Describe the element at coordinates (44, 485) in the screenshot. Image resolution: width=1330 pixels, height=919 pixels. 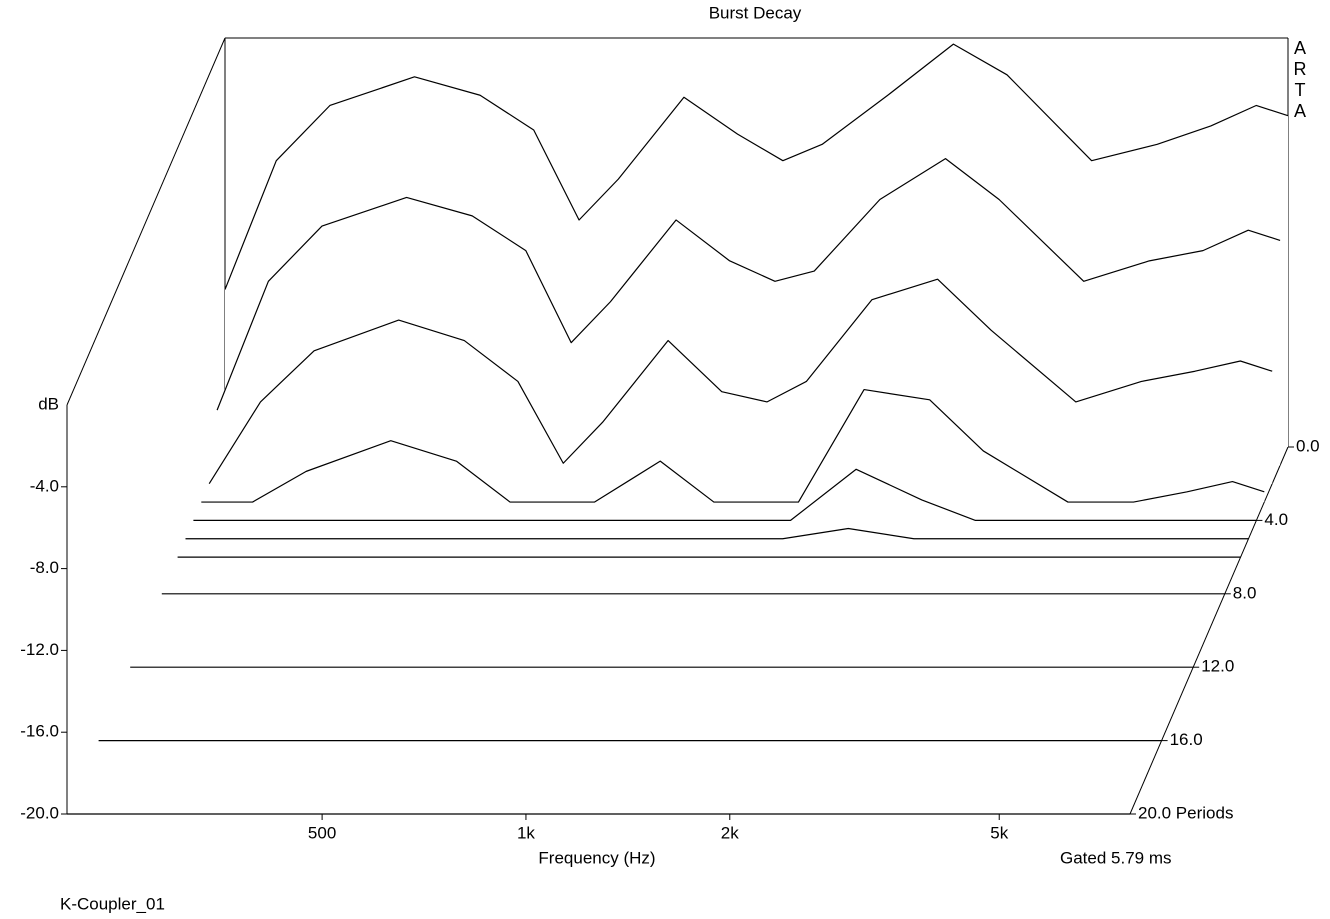
I see `y-tick-label: -4.0` at that location.